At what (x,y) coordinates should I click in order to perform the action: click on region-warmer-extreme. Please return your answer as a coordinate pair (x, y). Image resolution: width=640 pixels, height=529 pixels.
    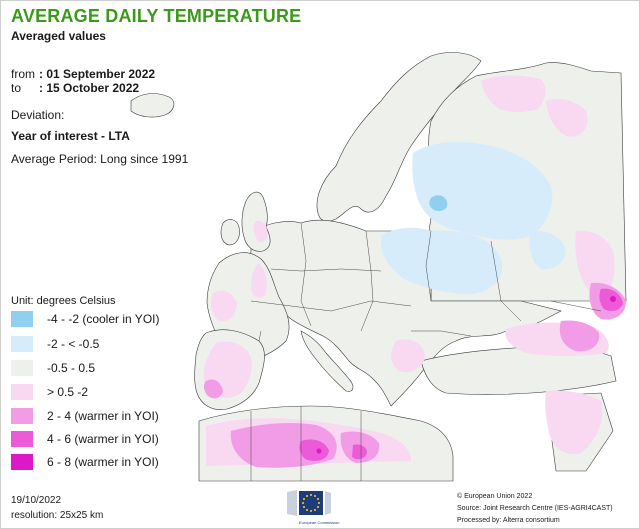
    Looking at the image, I should click on (466, 375).